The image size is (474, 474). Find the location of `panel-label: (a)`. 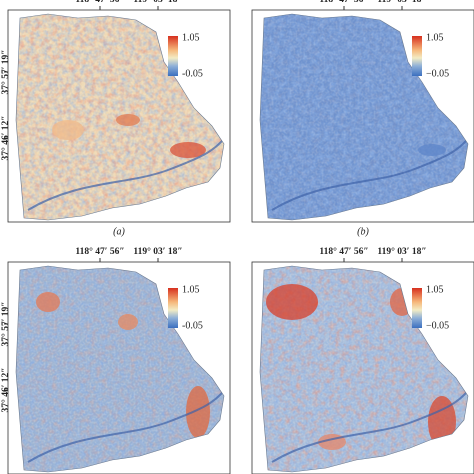

panel-label: (a) is located at coordinates (119, 231).